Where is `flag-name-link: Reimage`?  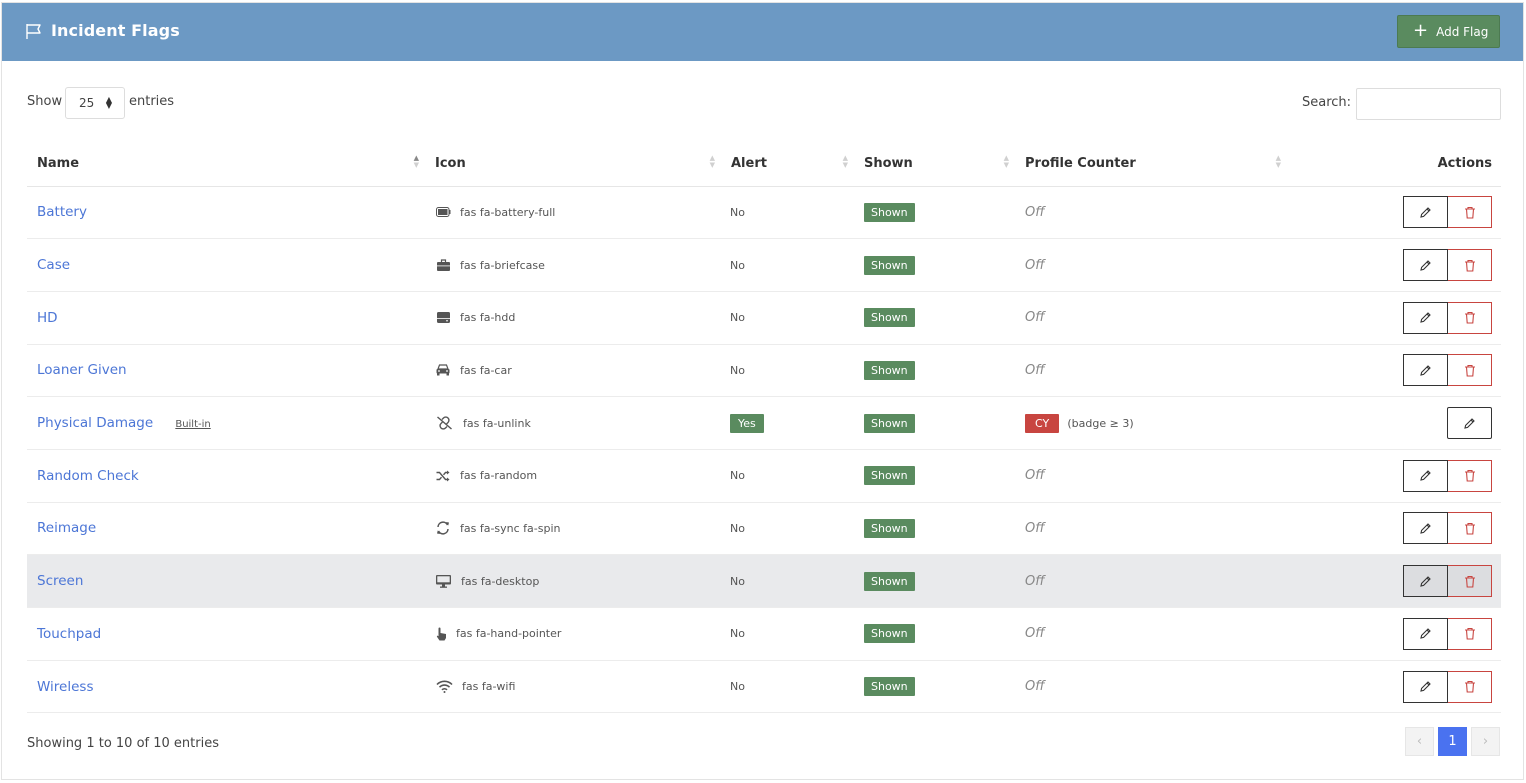
flag-name-link: Reimage is located at coordinates (67, 528).